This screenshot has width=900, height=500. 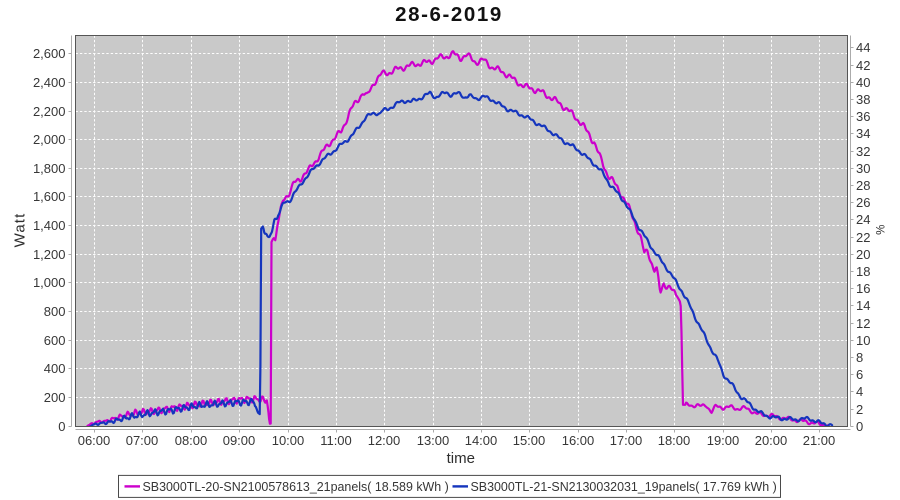 I want to click on svg-text: 28-6-2019, so click(x=449, y=14).